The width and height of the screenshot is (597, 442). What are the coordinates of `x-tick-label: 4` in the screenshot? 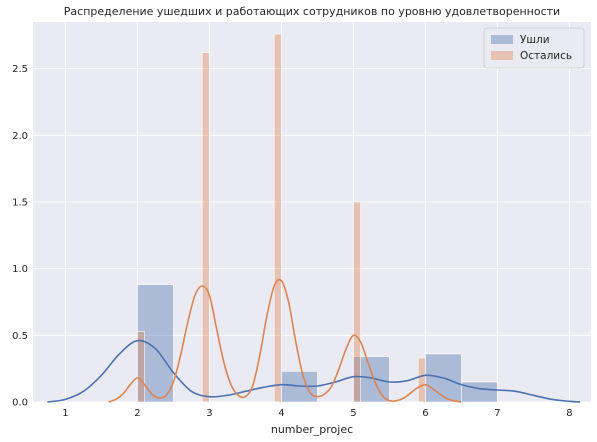 It's located at (281, 413).